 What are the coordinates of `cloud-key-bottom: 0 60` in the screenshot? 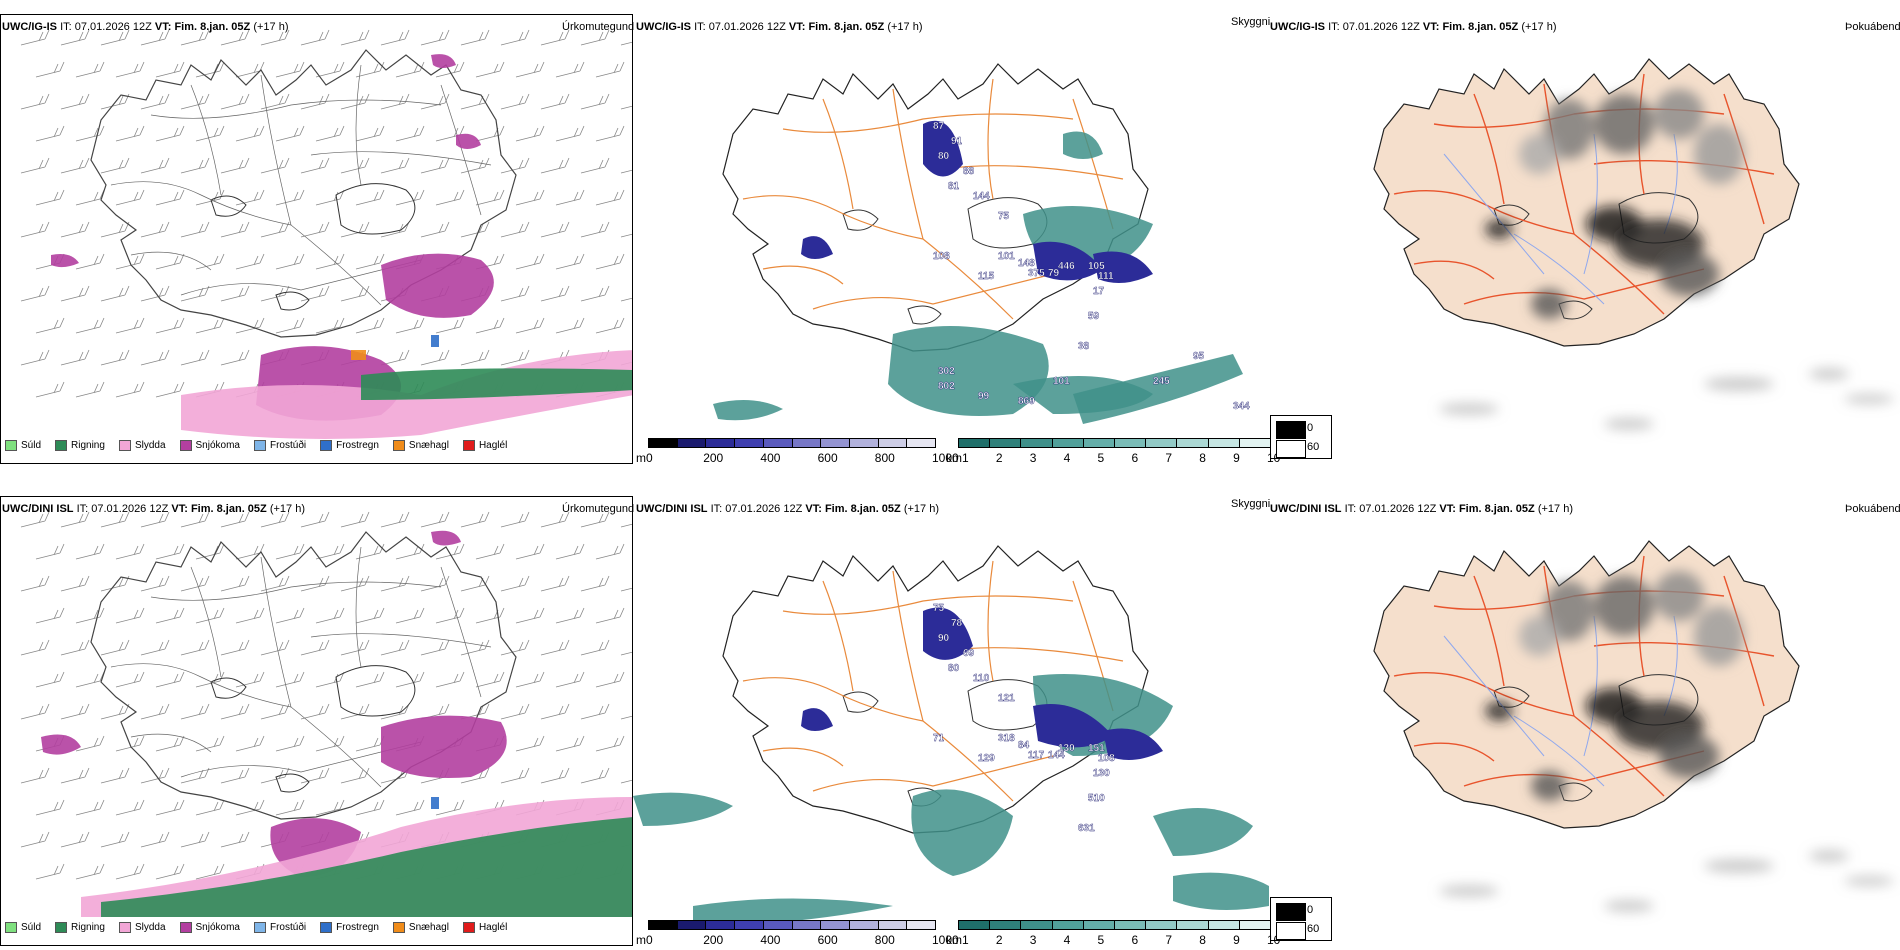 It's located at (1301, 919).